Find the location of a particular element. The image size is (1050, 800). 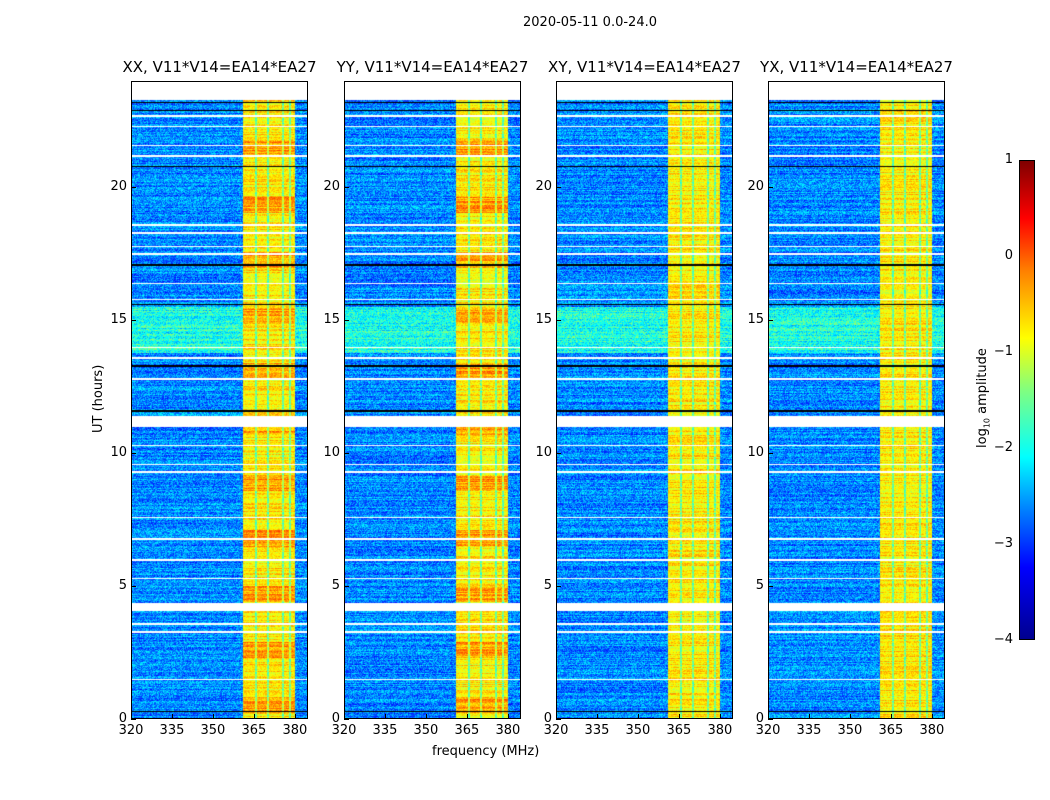

colorbar-tick-label: 0 is located at coordinates (1008, 255).